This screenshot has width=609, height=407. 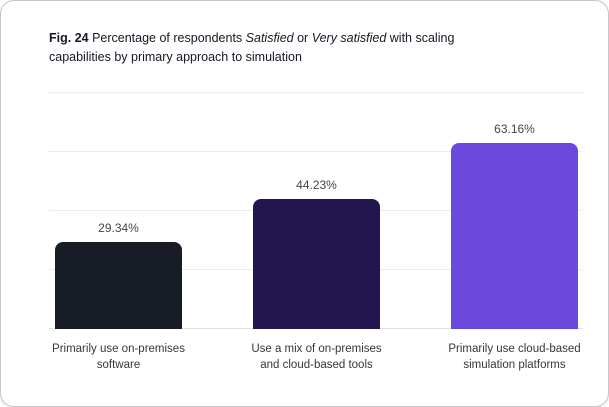 What do you see at coordinates (119, 357) in the screenshot?
I see `category-label-1: Primarily use on-premises software` at bounding box center [119, 357].